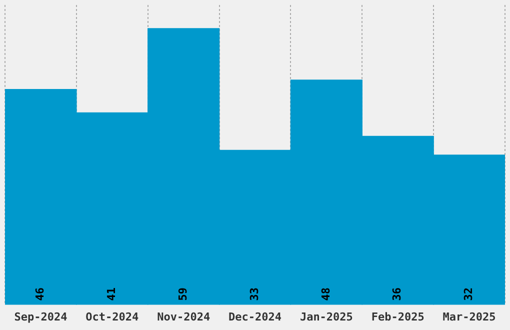  What do you see at coordinates (113, 317) in the screenshot?
I see `x-tick-label: Oct-2024` at bounding box center [113, 317].